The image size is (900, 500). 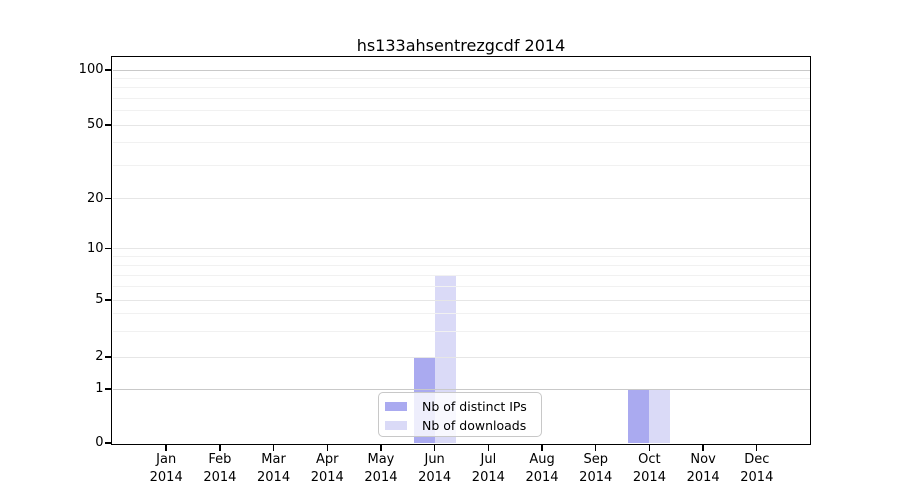 What do you see at coordinates (220, 468) in the screenshot?
I see `x-tick-label: Feb 2014` at bounding box center [220, 468].